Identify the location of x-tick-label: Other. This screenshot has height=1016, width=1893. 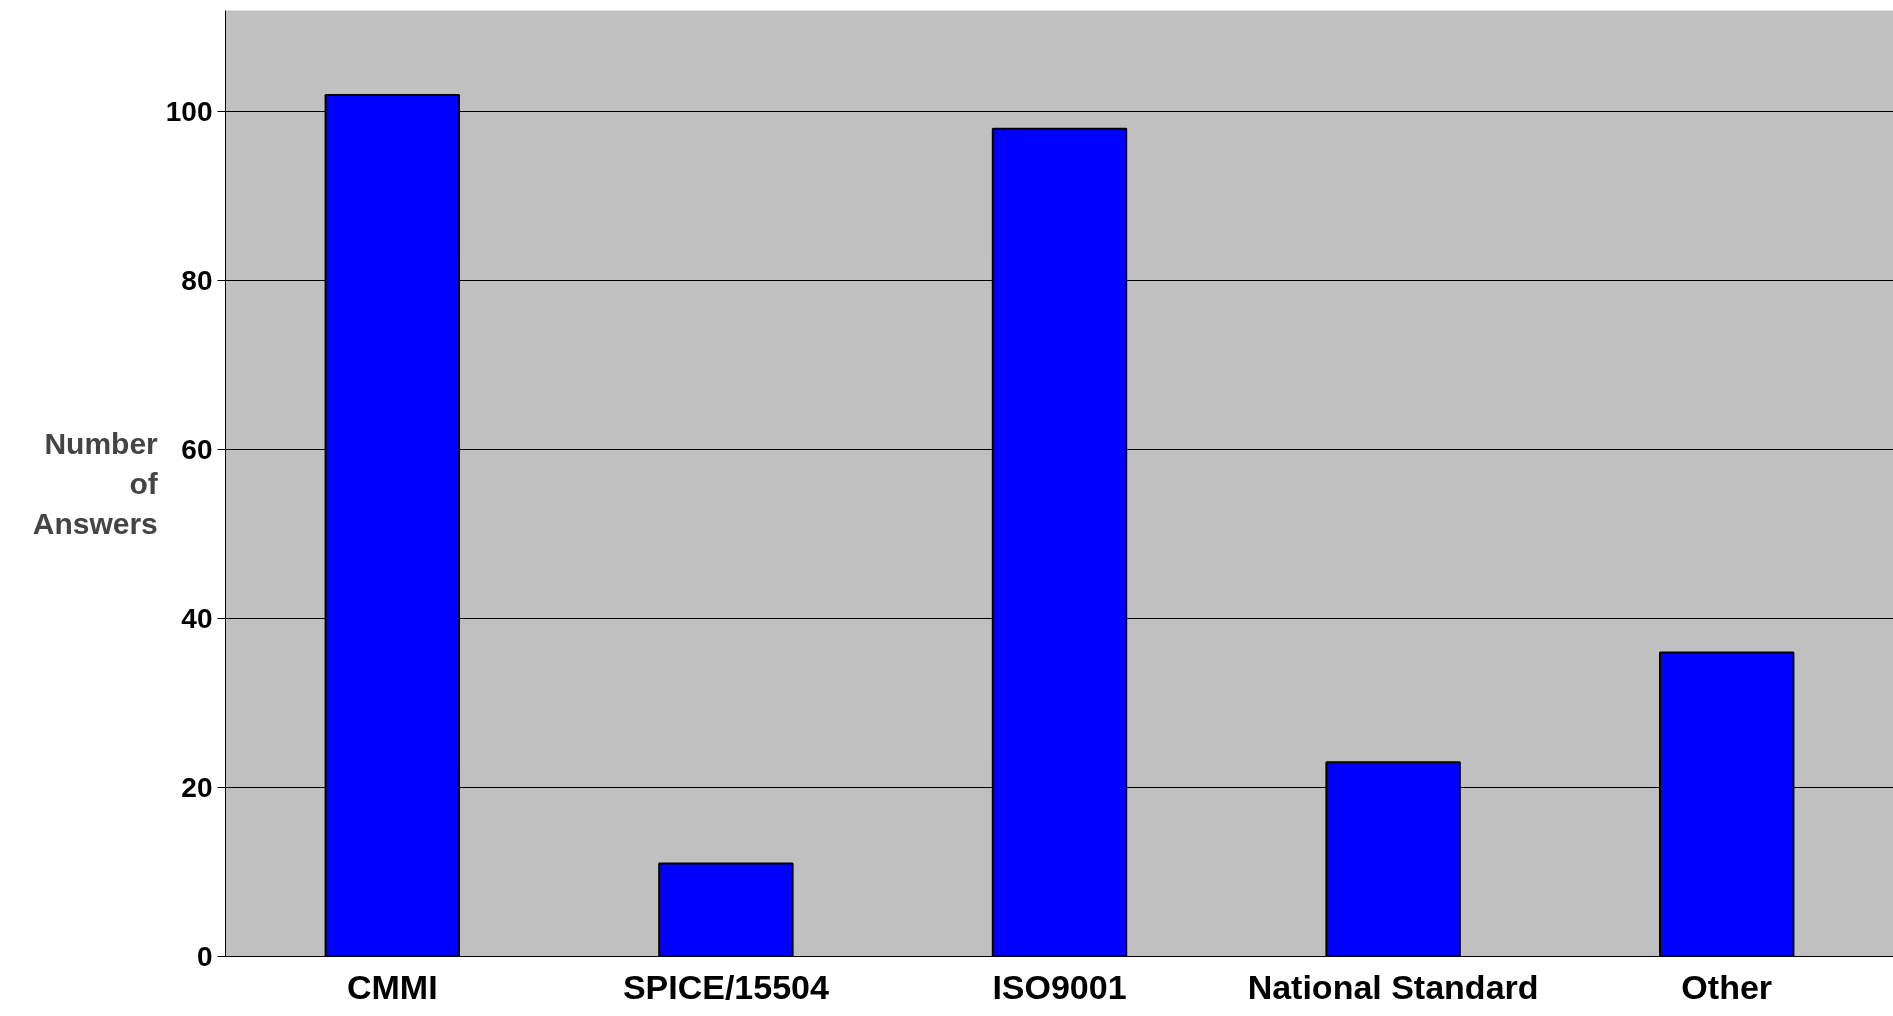
(1727, 986).